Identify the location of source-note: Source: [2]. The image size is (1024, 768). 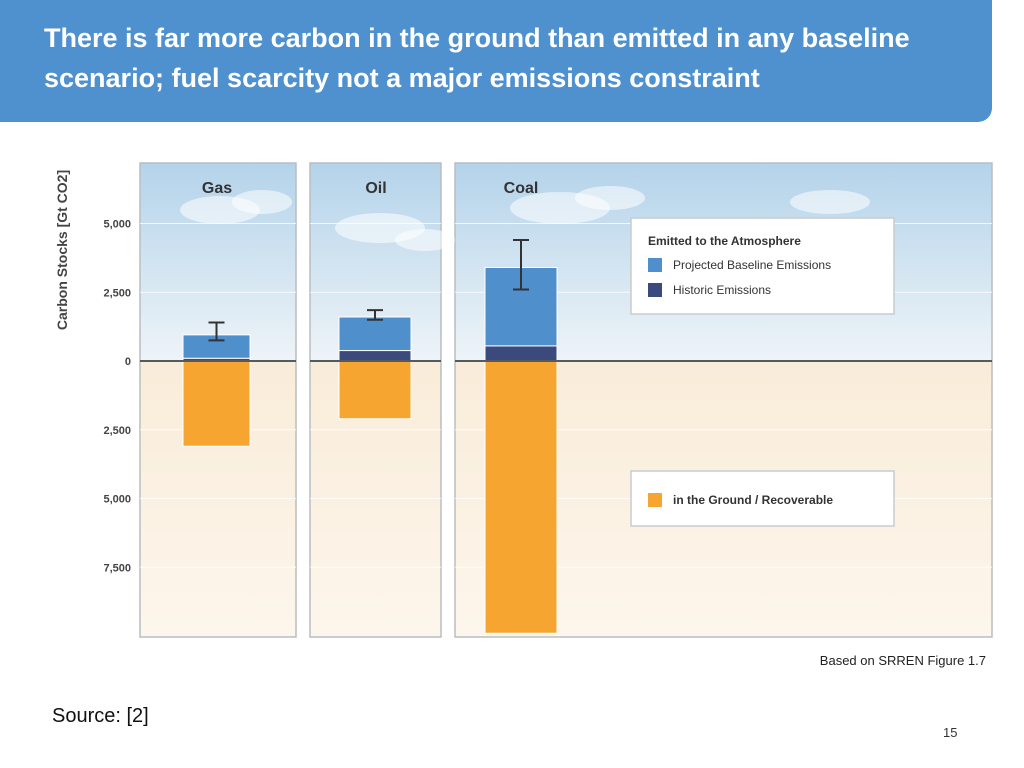
(100, 716).